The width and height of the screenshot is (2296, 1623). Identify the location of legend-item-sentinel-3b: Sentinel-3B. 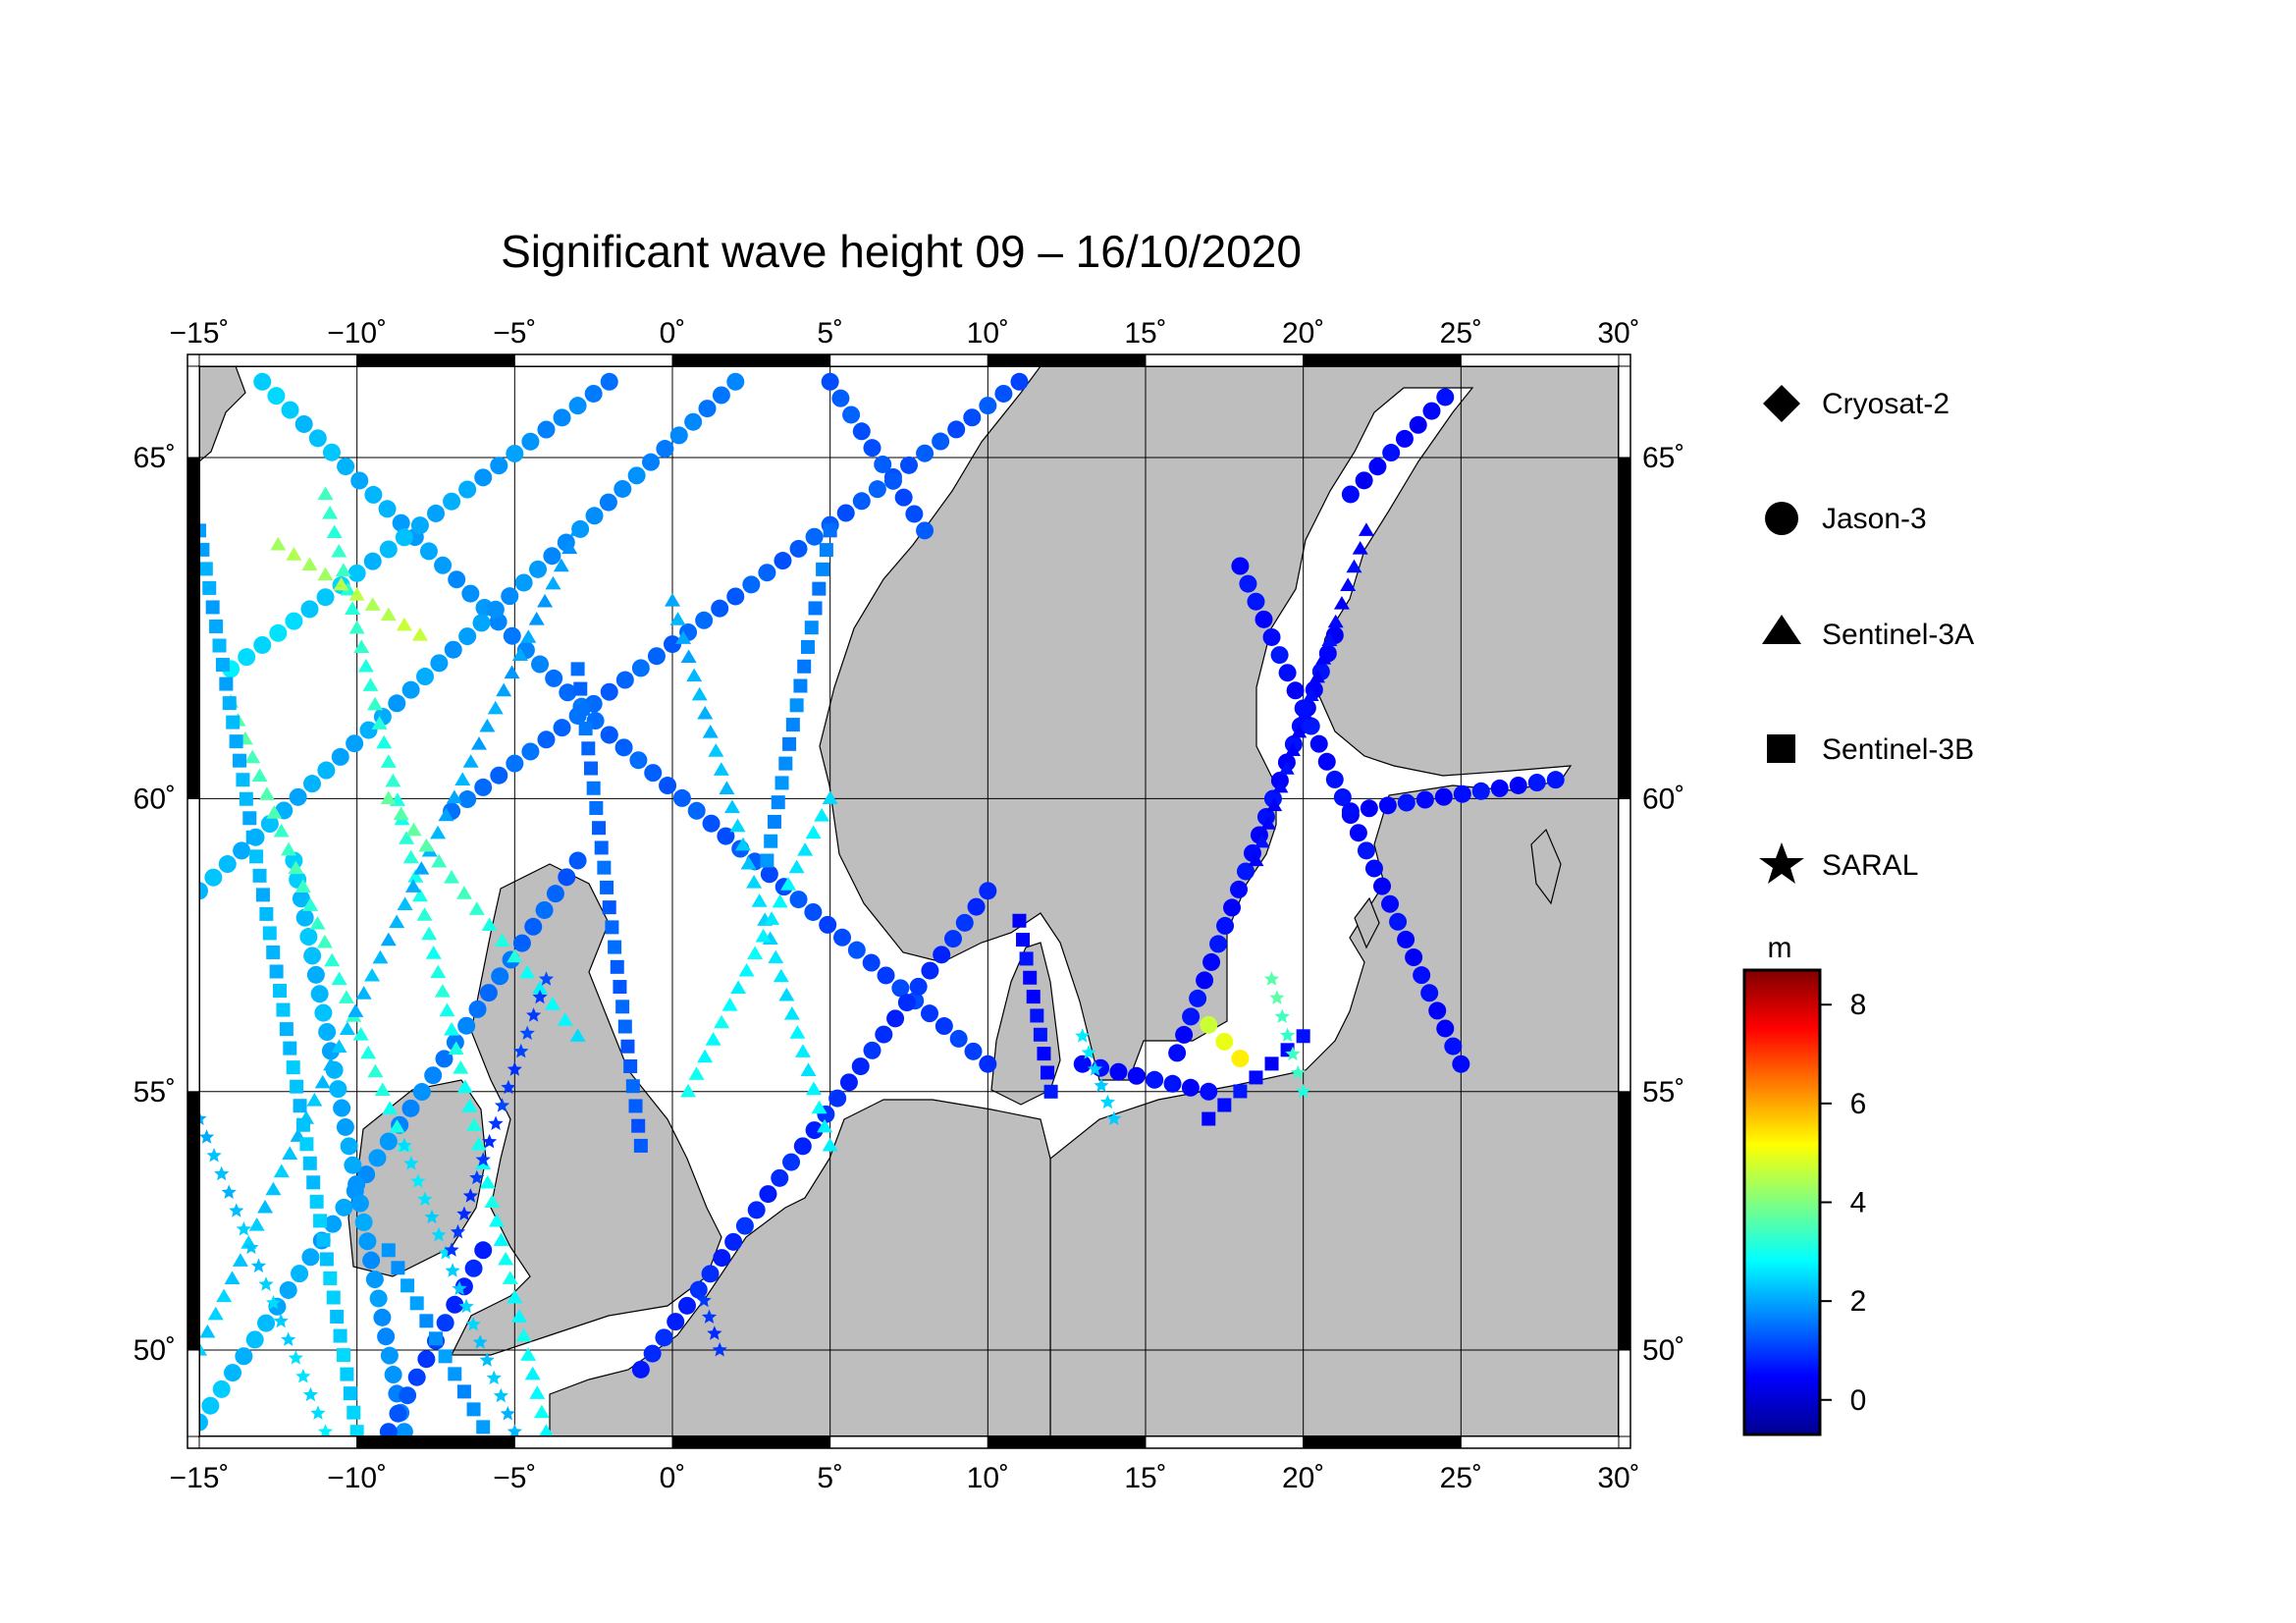
(1871, 749).